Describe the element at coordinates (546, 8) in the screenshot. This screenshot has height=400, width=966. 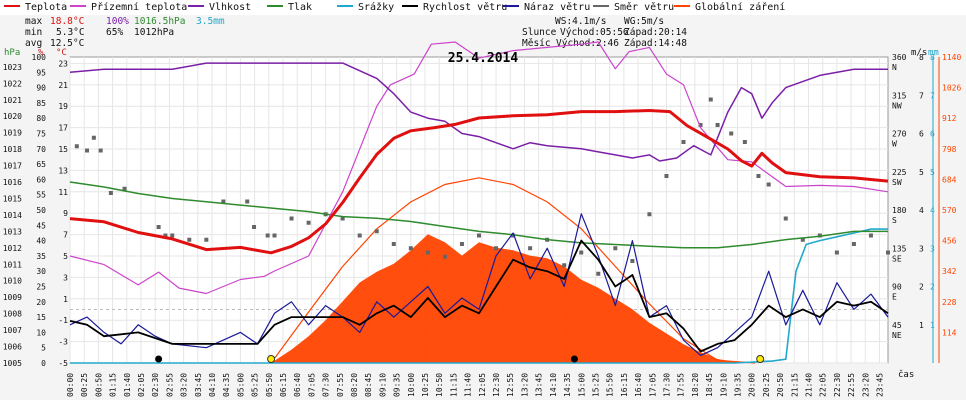
I see `legend-item: Náraz větru` at that location.